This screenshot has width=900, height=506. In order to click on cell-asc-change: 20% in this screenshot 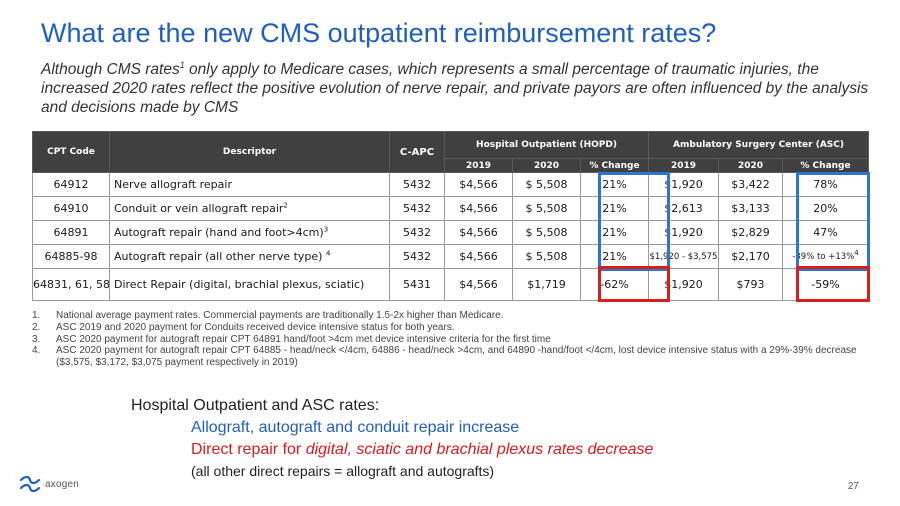, I will do `click(825, 208)`.